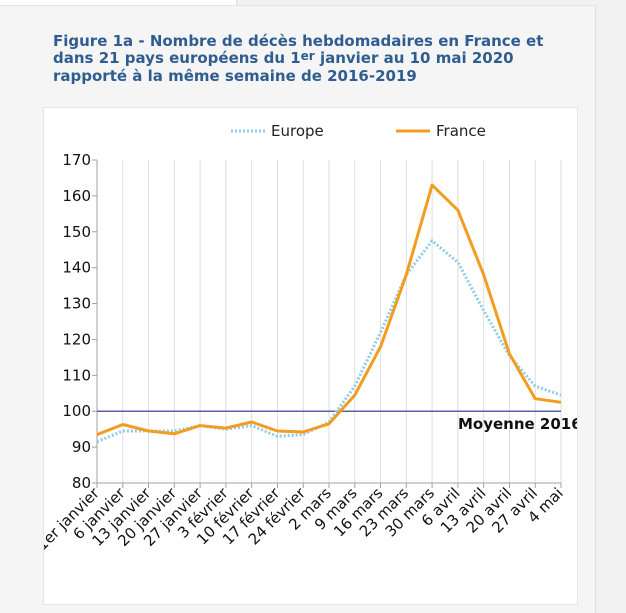  Describe the element at coordinates (517, 424) in the screenshot. I see `reference-line-label: Moyenne 2016-` at that location.